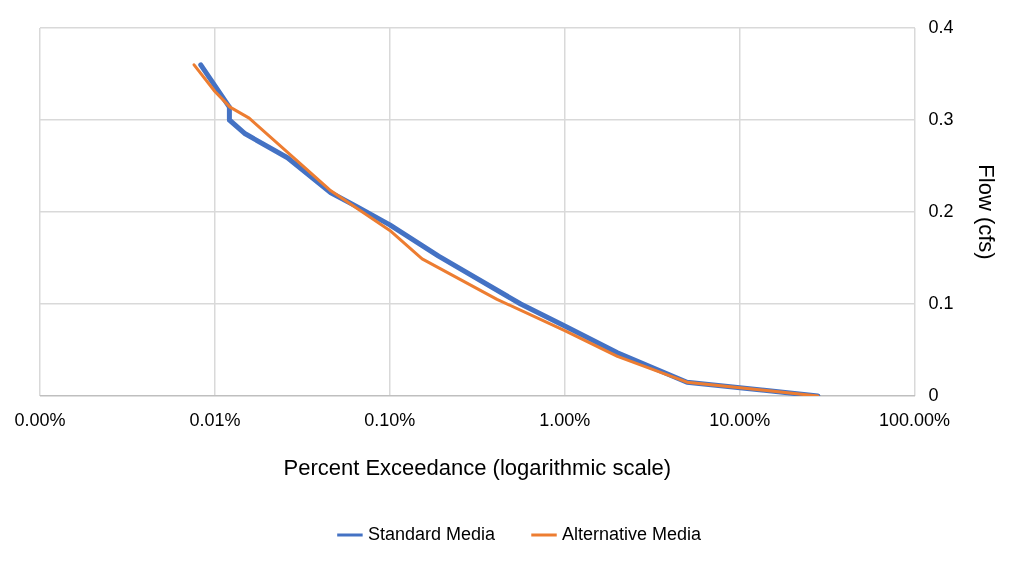  Describe the element at coordinates (215, 419) in the screenshot. I see `x-tick-label: 0.01%` at that location.